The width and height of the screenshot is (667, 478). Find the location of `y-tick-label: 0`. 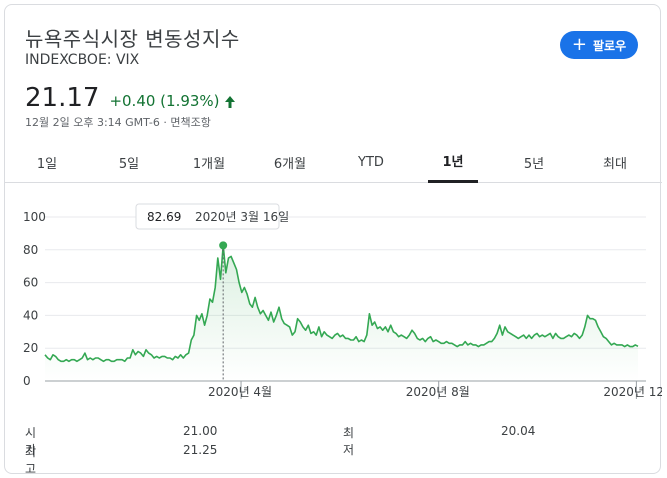

y-tick-label: 0 is located at coordinates (27, 381).